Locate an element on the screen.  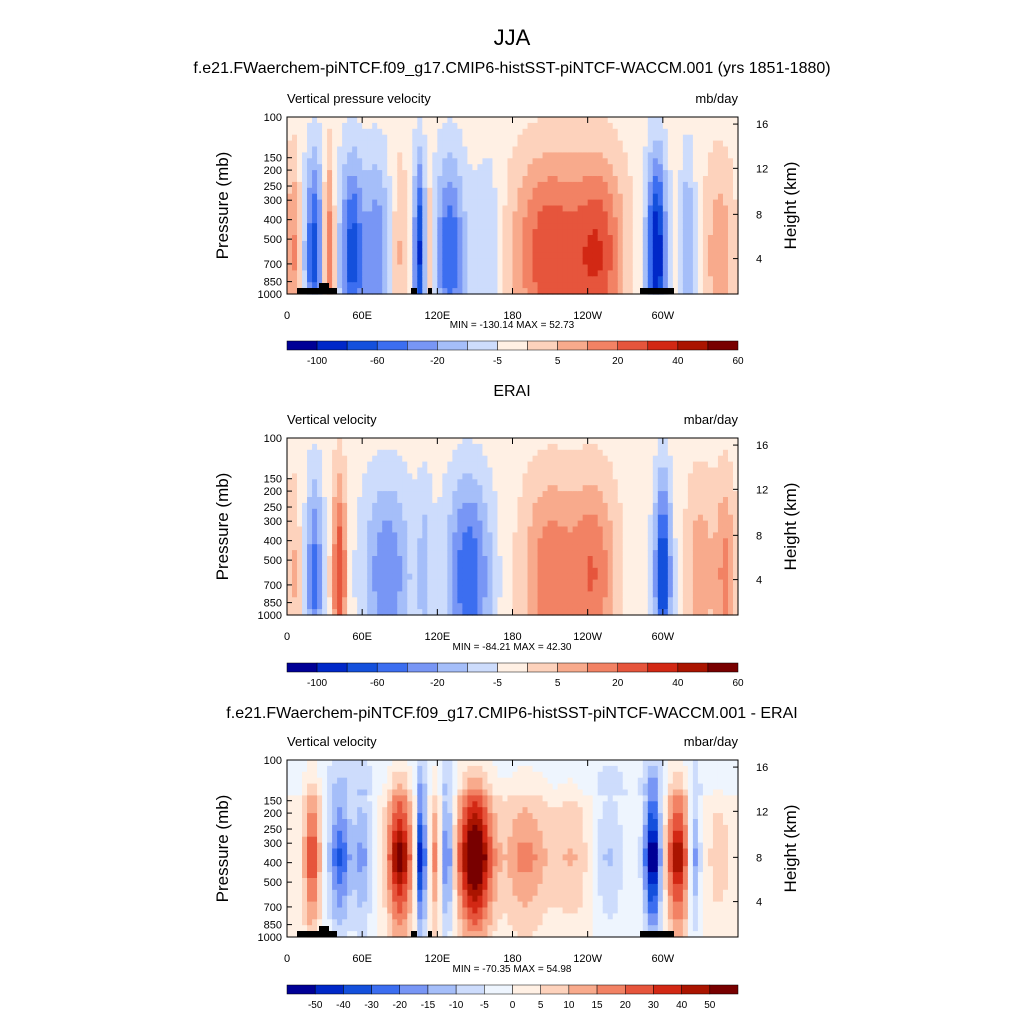
x-tick-label: 0 is located at coordinates (287, 316).